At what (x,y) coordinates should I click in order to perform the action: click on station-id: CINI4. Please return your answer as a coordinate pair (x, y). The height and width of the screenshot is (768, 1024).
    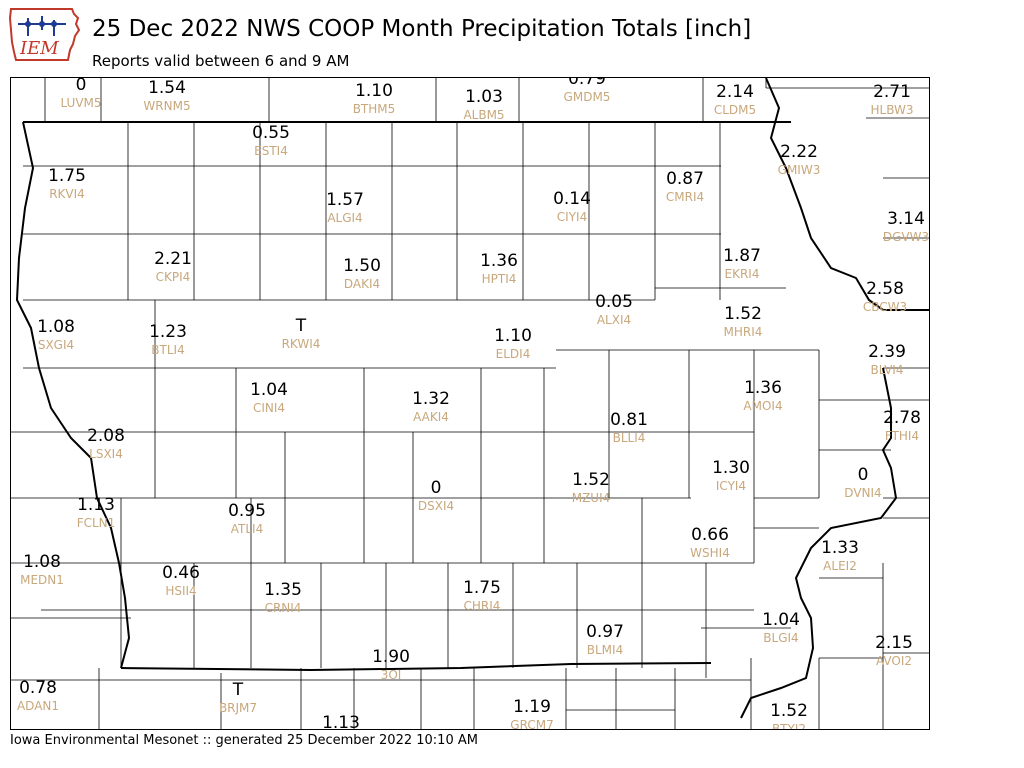
    Looking at the image, I should click on (269, 408).